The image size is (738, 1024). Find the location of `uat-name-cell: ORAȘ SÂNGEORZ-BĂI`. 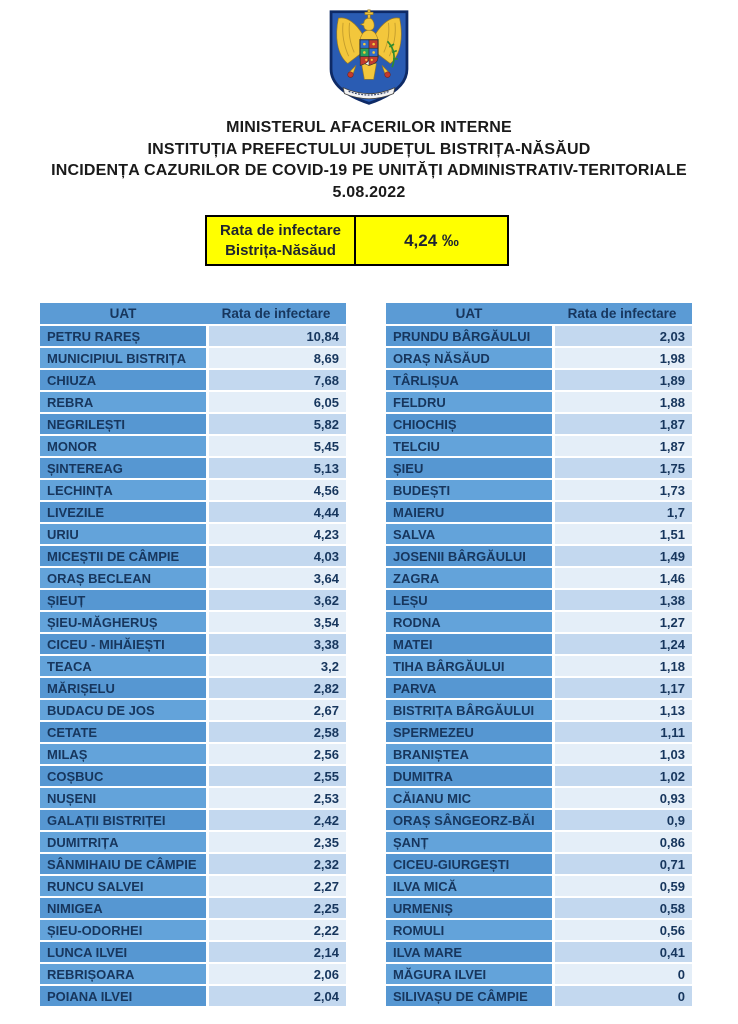

uat-name-cell: ORAȘ SÂNGEORZ-BĂI is located at coordinates (469, 820).